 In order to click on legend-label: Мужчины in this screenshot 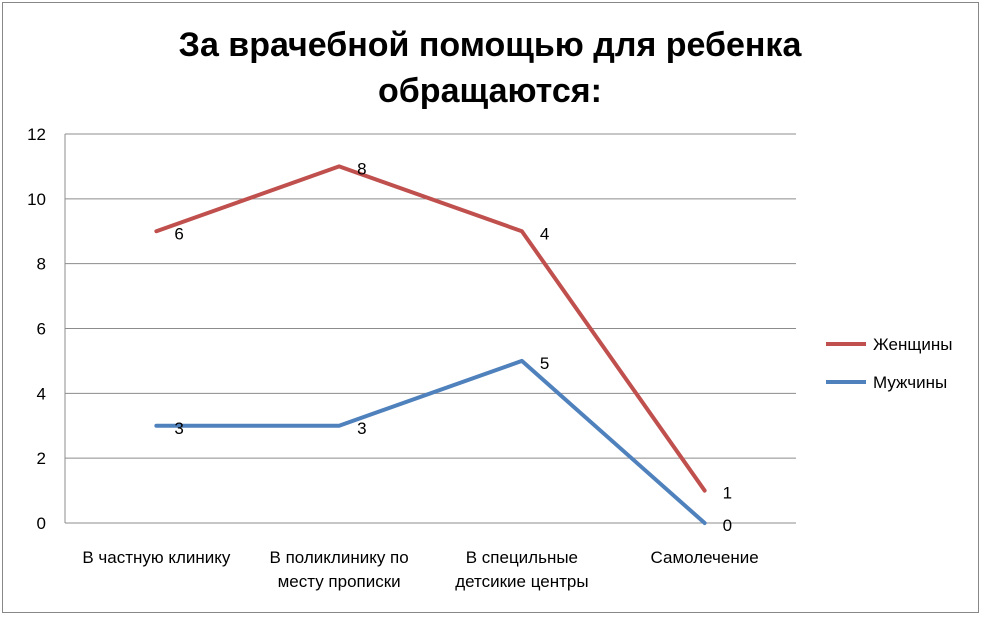, I will do `click(910, 382)`.